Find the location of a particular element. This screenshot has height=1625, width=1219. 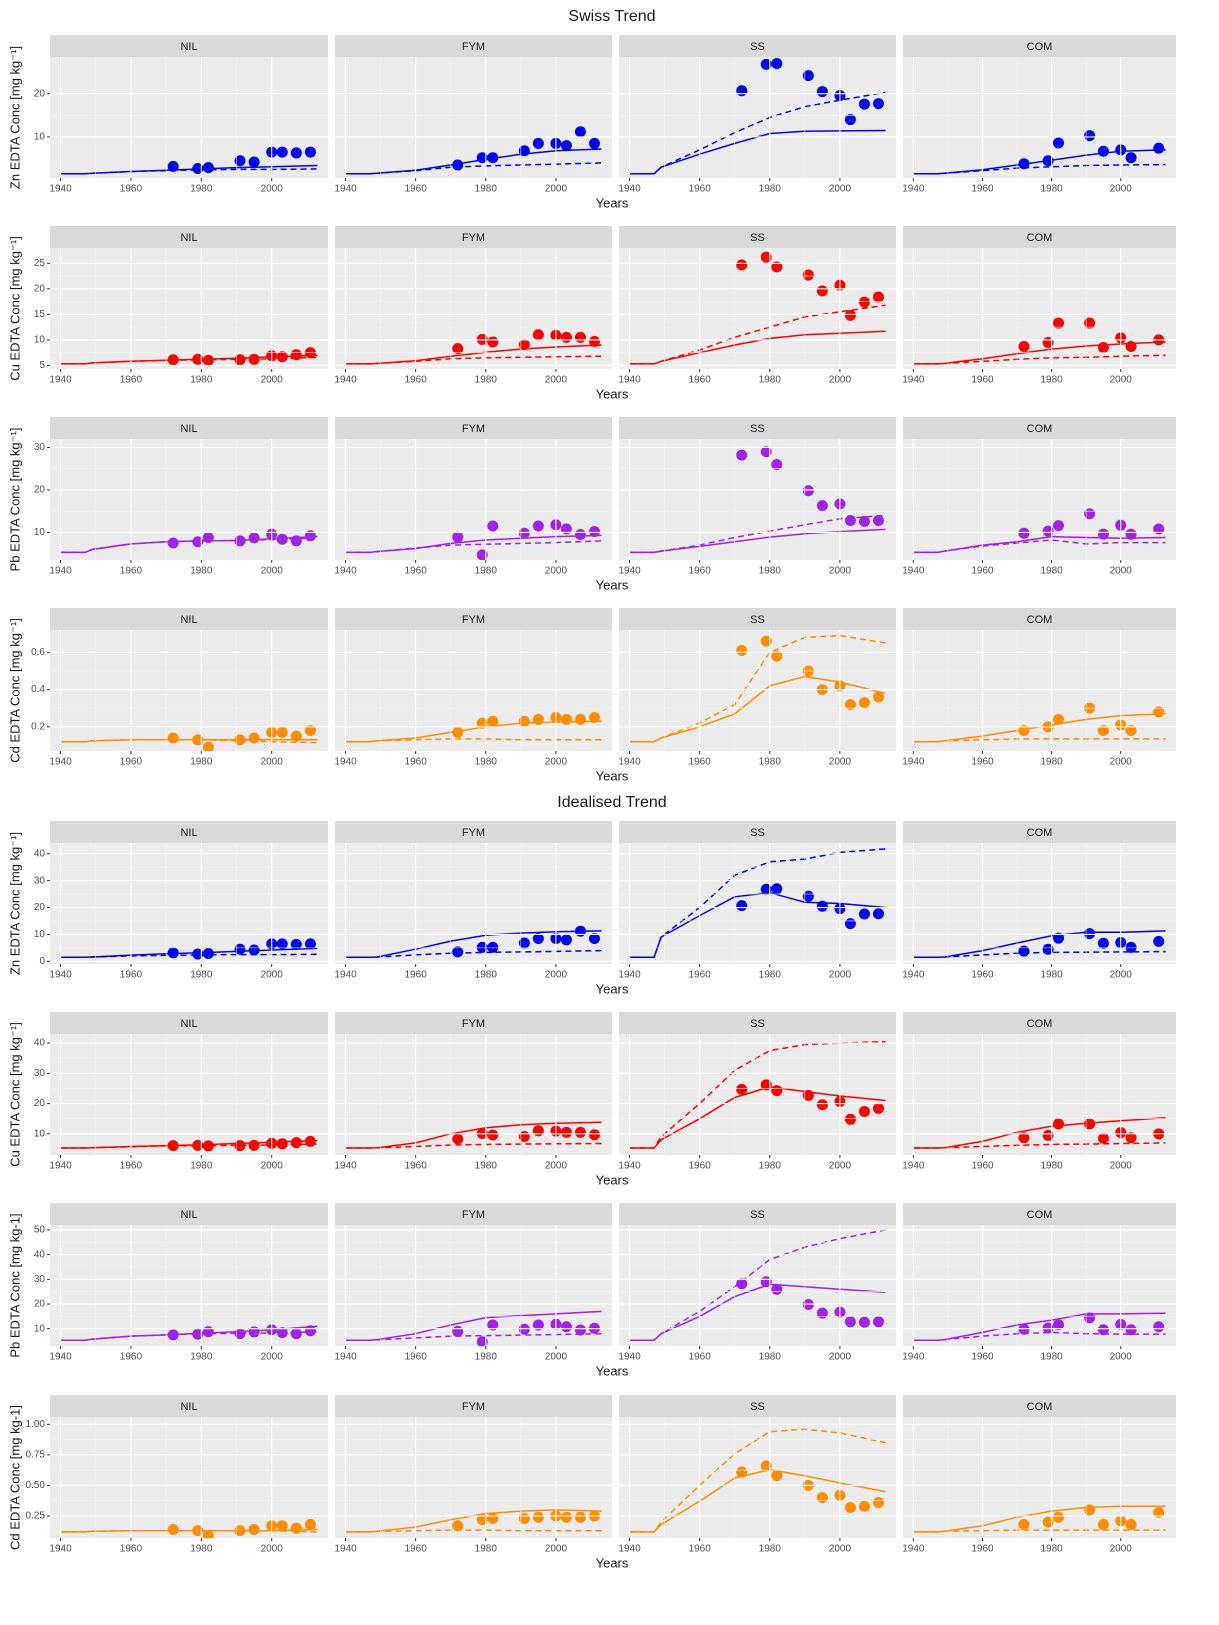

y-tick-label: 10 is located at coordinates (40, 340).